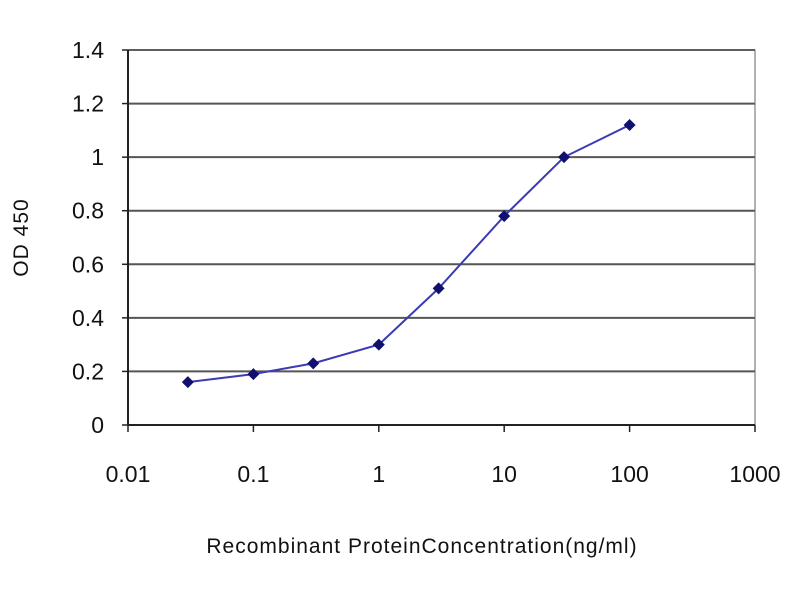 The width and height of the screenshot is (800, 600). I want to click on x-tick-label: 10, so click(504, 474).